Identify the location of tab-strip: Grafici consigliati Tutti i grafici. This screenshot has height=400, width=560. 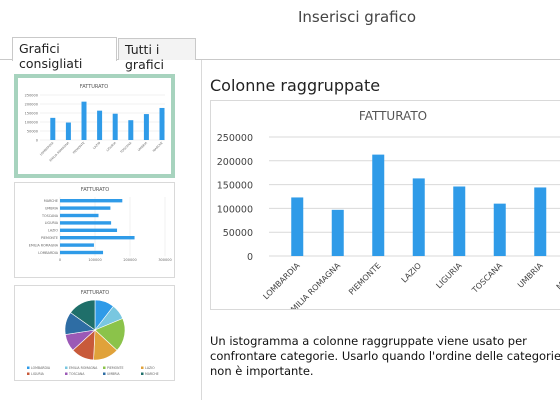
(280, 53).